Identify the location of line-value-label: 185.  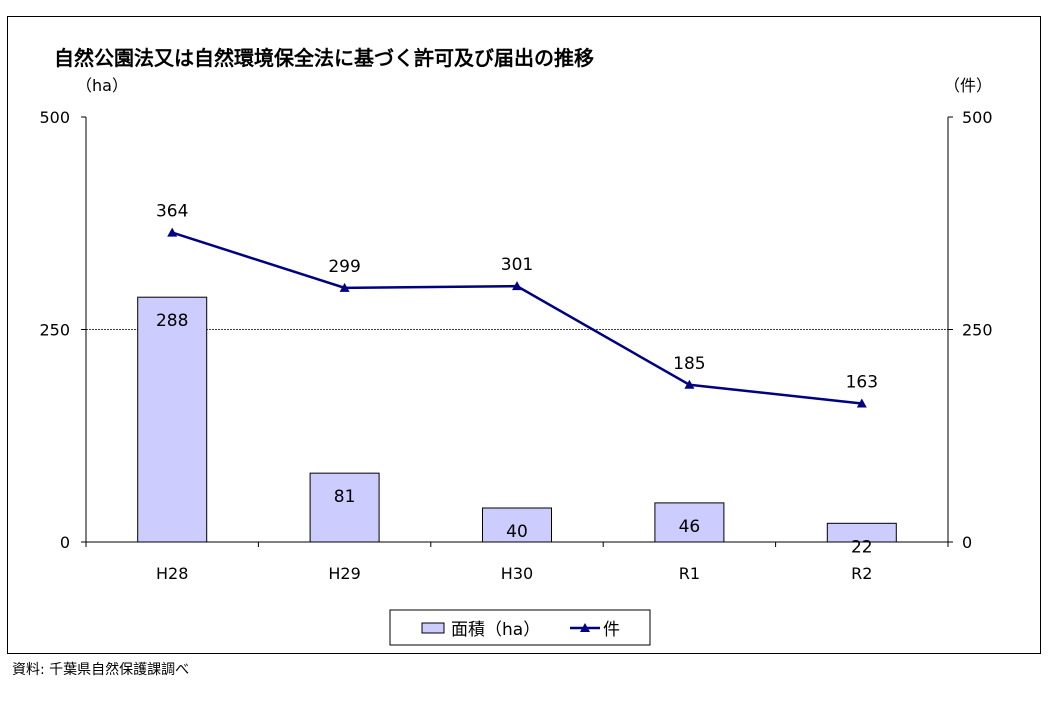
(689, 364).